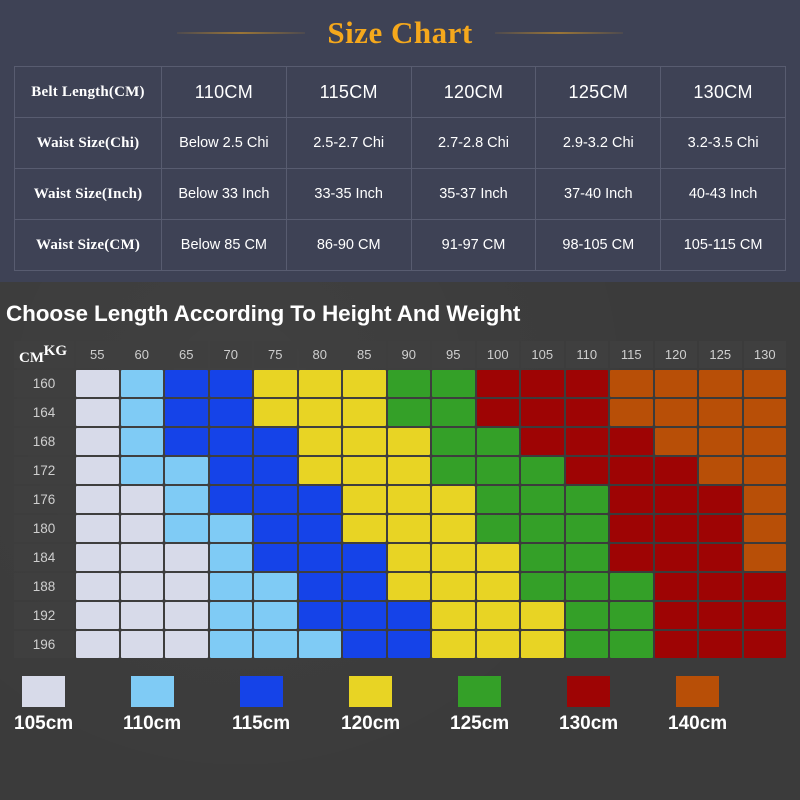  I want to click on matrix-row-header: 192, so click(44, 615).